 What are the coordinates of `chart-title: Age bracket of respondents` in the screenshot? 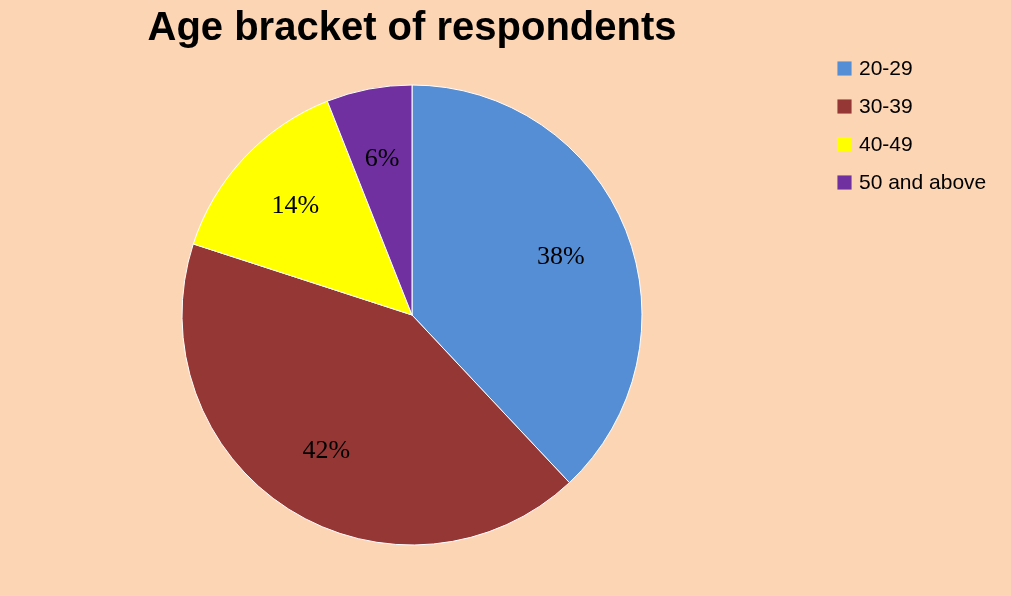 It's located at (412, 26).